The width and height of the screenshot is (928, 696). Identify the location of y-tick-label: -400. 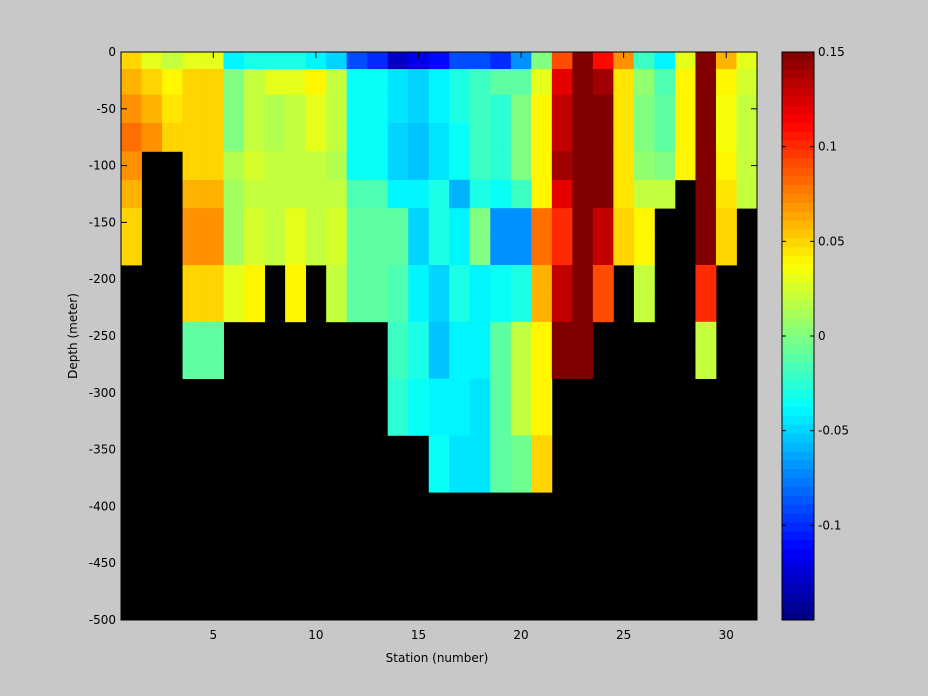
(102, 506).